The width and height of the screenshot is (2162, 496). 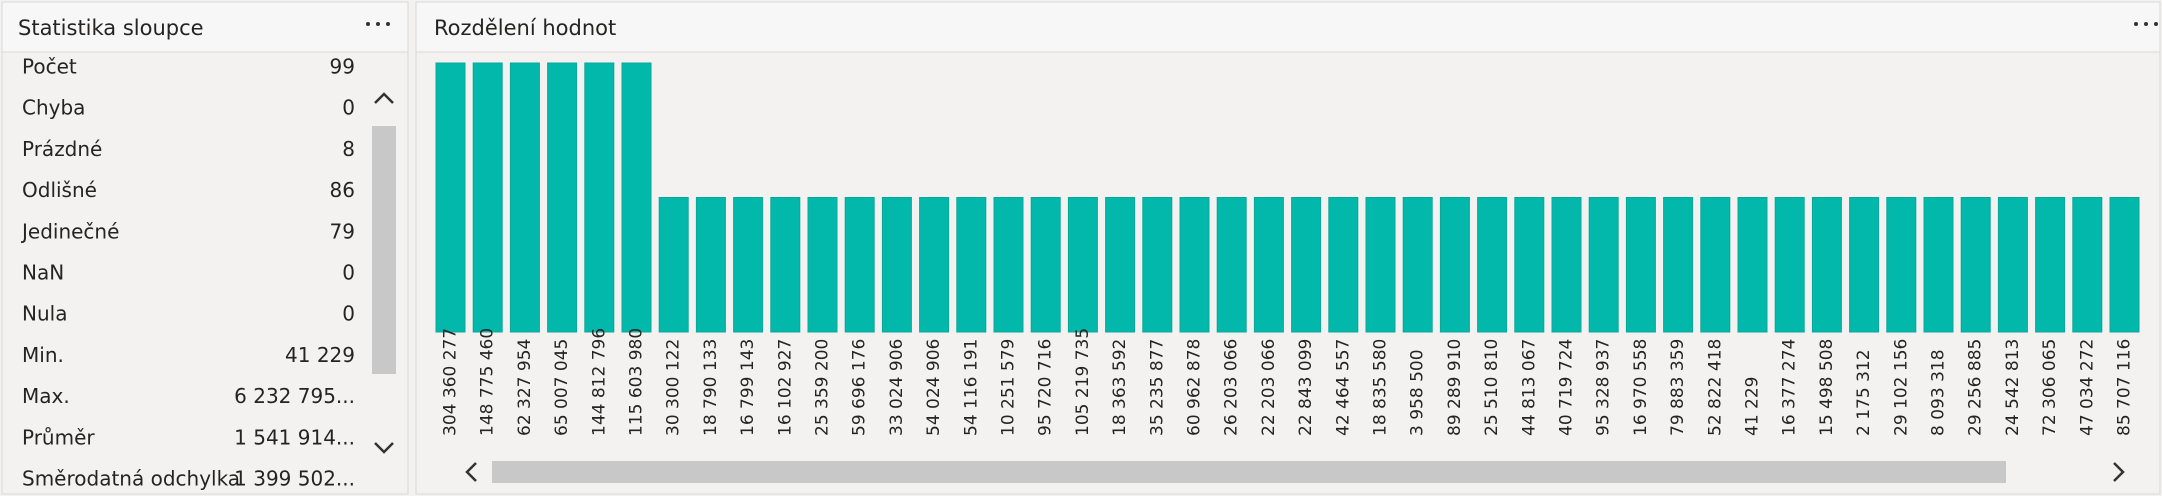 What do you see at coordinates (46, 396) in the screenshot?
I see `stat-label: Max.` at bounding box center [46, 396].